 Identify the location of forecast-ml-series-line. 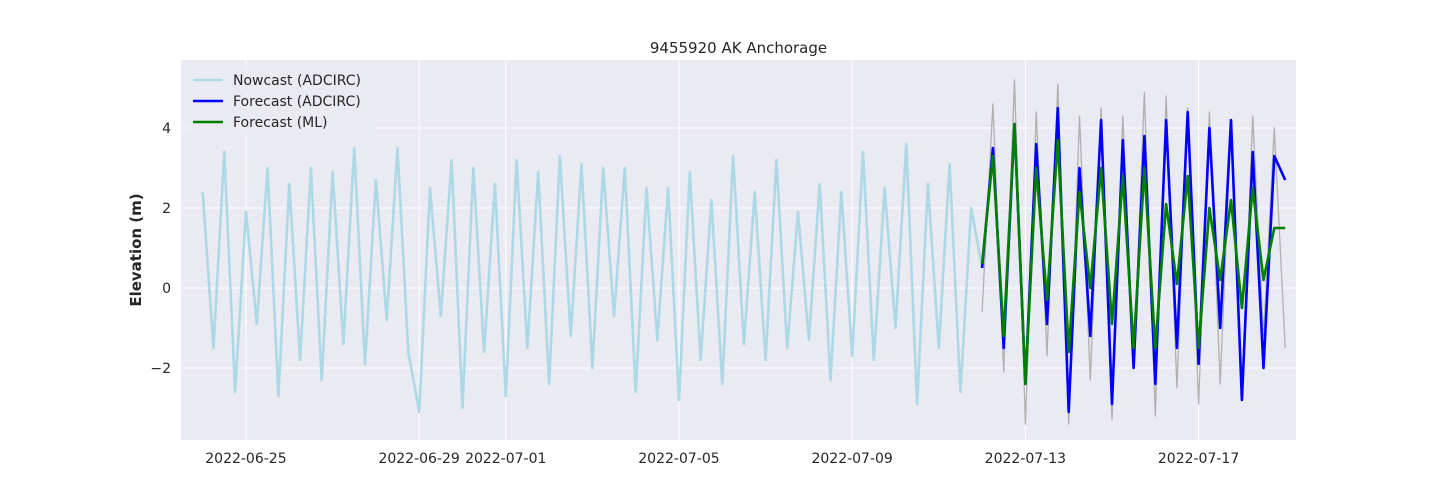
(1133, 254).